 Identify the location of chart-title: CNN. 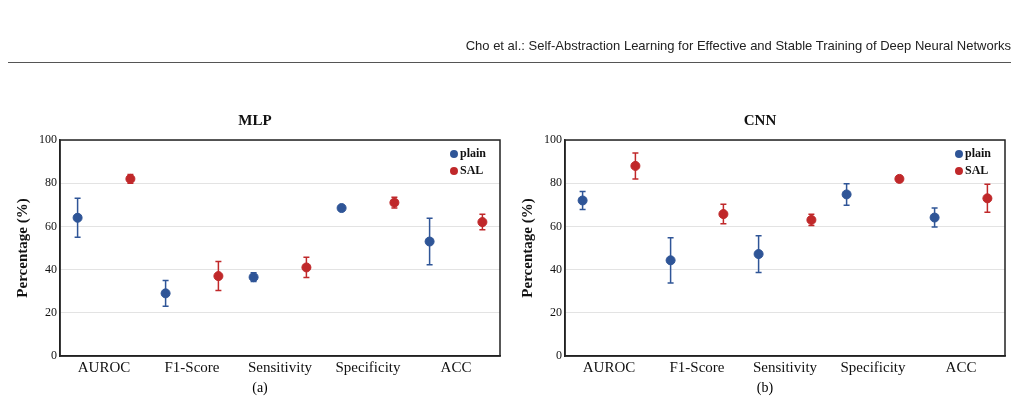
(760, 119).